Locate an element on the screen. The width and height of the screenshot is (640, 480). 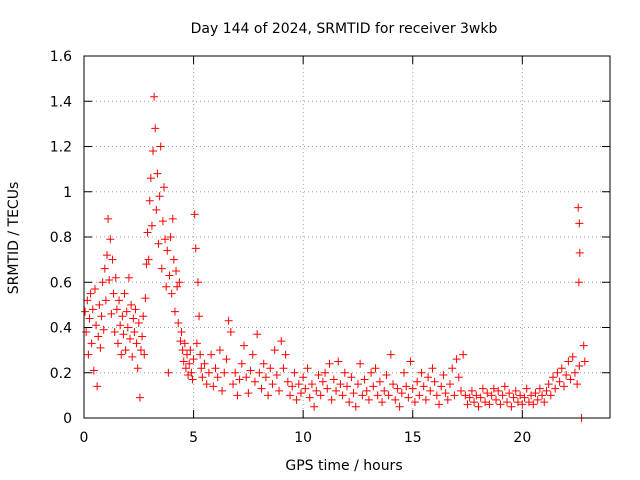
y-tick-label: 1.2 is located at coordinates (61, 148).